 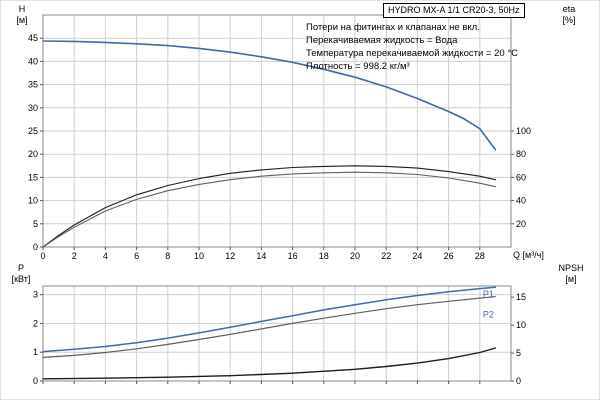 I want to click on eta-axis-dim: [%], so click(x=569, y=20).